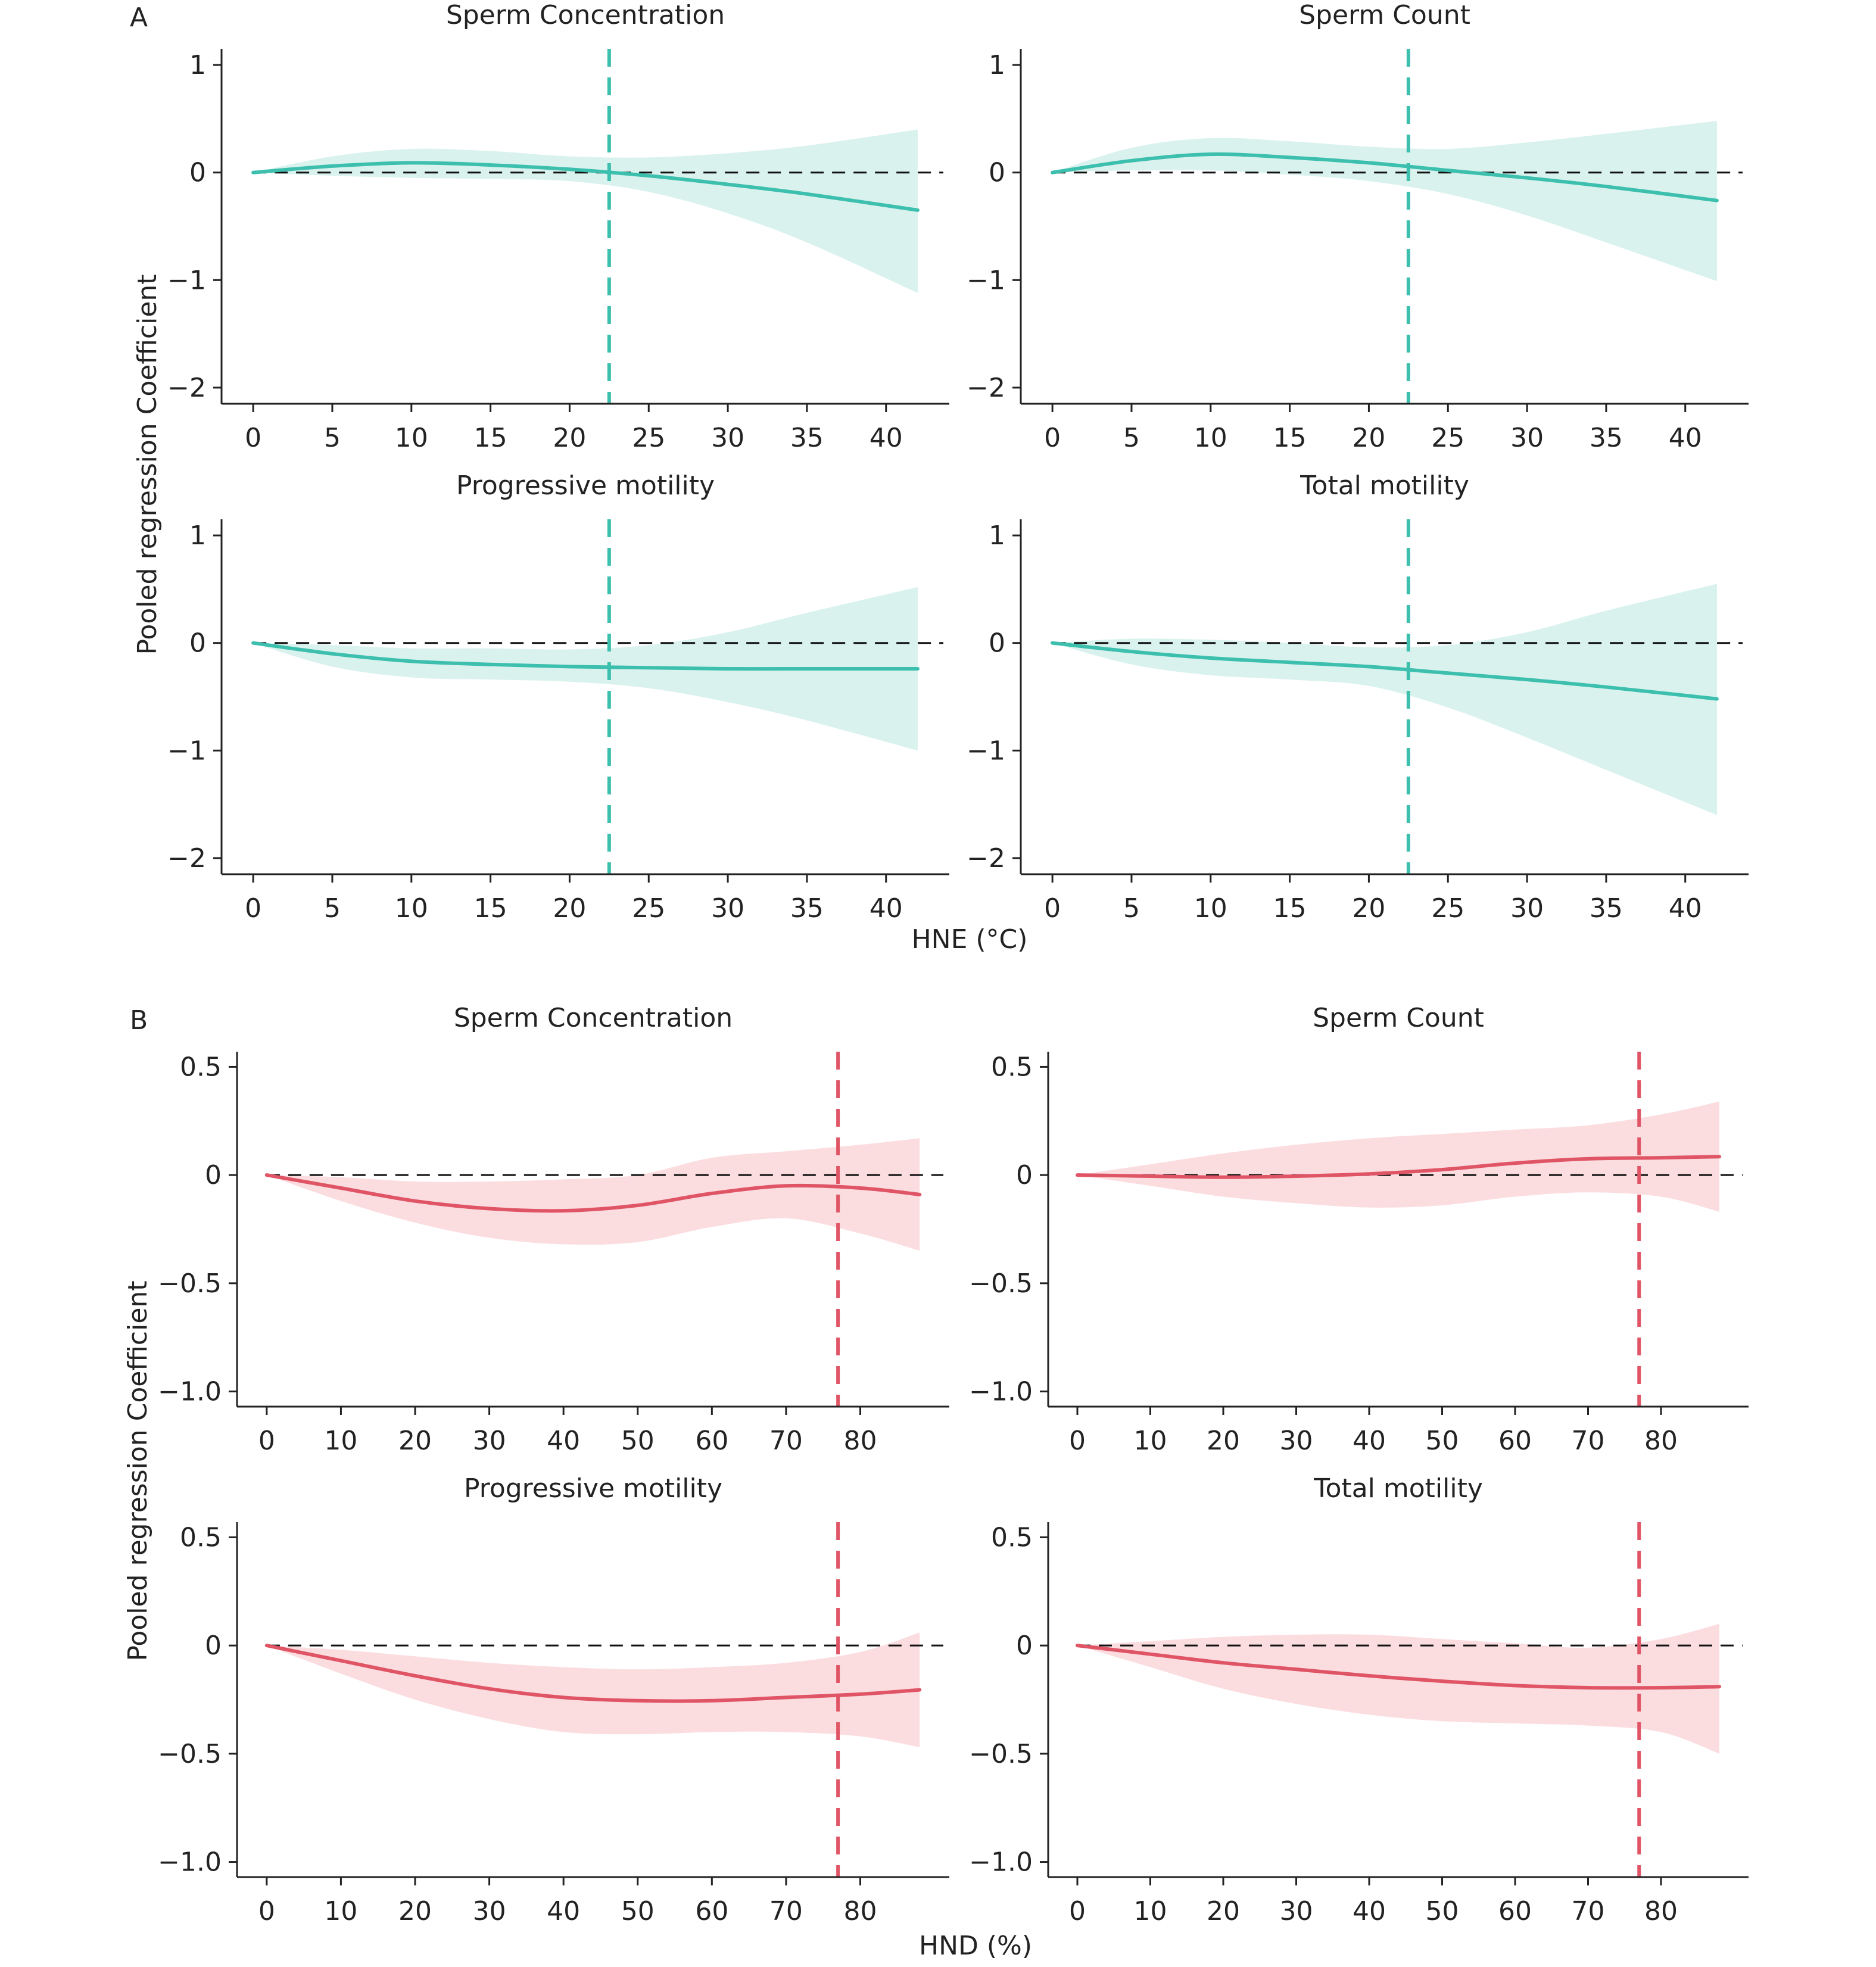  What do you see at coordinates (147, 464) in the screenshot?
I see `panel-a-ylabel: Pooled regression Coefficient` at bounding box center [147, 464].